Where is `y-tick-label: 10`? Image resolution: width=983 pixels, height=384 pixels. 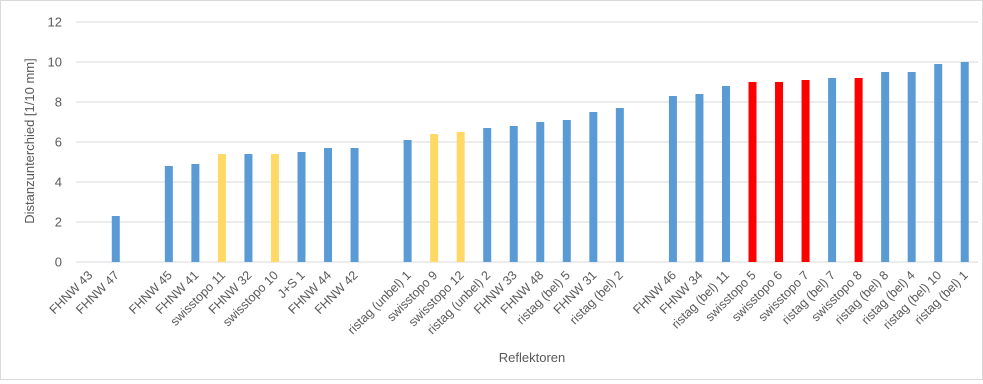 y-tick-label: 10 is located at coordinates (55, 62).